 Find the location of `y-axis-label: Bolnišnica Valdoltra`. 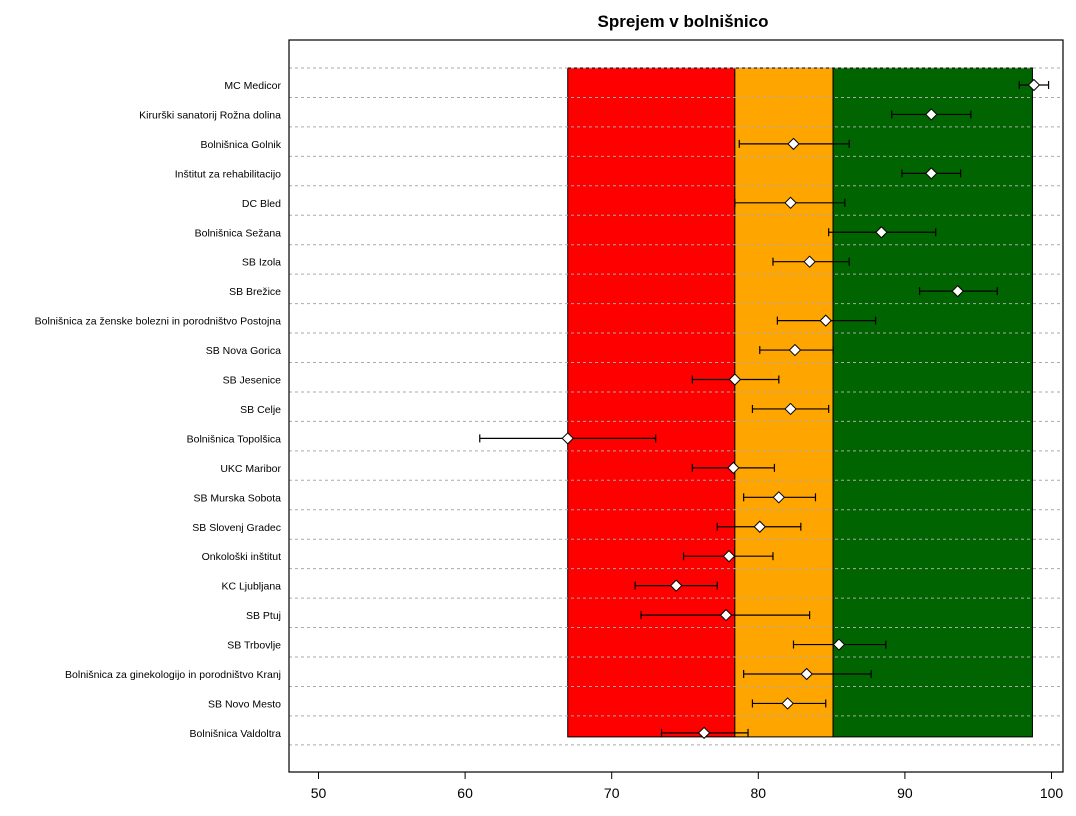

y-axis-label: Bolnišnica Valdoltra is located at coordinates (236, 734).